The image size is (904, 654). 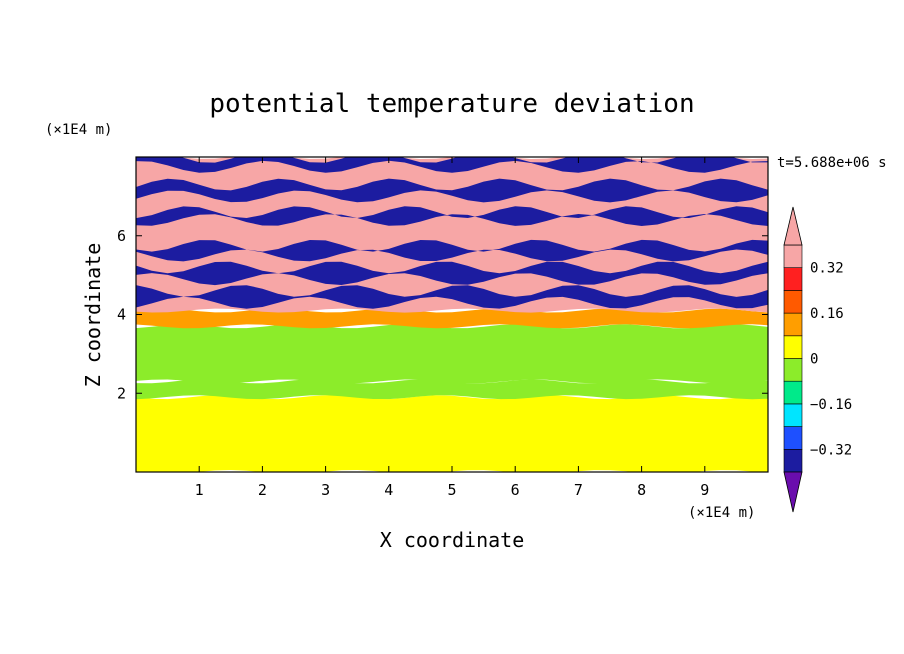 What do you see at coordinates (827, 269) in the screenshot?
I see `colorbar-label: 0.32` at bounding box center [827, 269].